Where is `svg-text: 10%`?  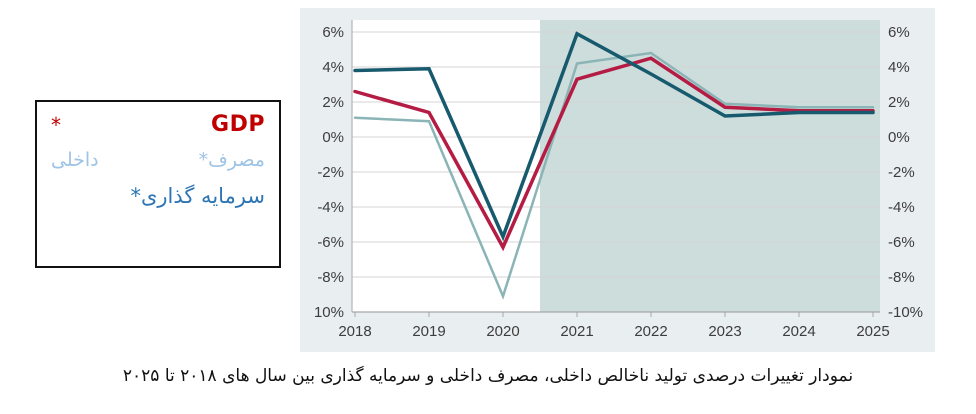 svg-text: 10% is located at coordinates (329, 312).